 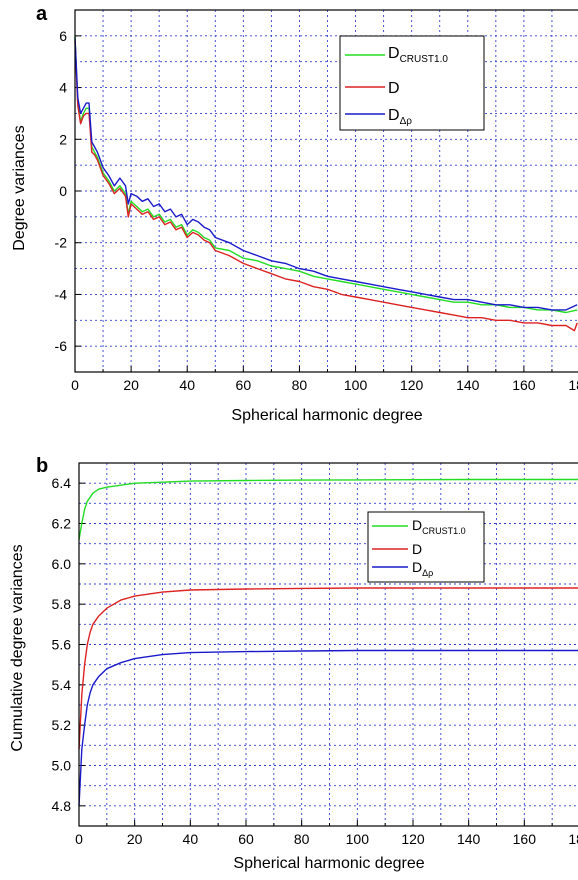 What do you see at coordinates (62, 645) in the screenshot?
I see `y-tick-label: 5.6` at bounding box center [62, 645].